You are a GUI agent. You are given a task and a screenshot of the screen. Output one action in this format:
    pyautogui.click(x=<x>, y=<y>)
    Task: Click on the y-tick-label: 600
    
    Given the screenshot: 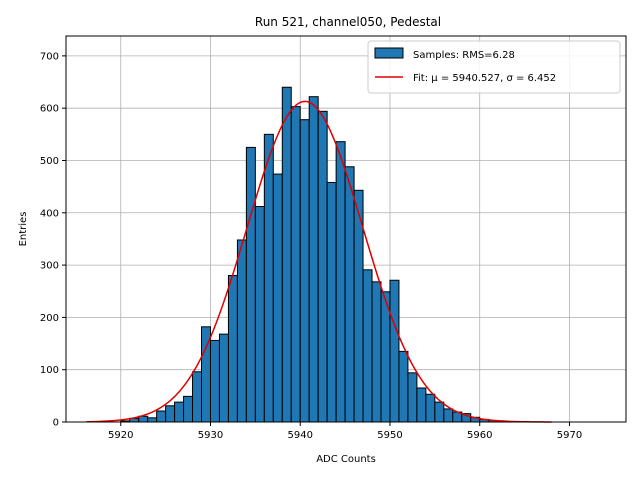 What is the action you would take?
    pyautogui.click(x=49, y=109)
    